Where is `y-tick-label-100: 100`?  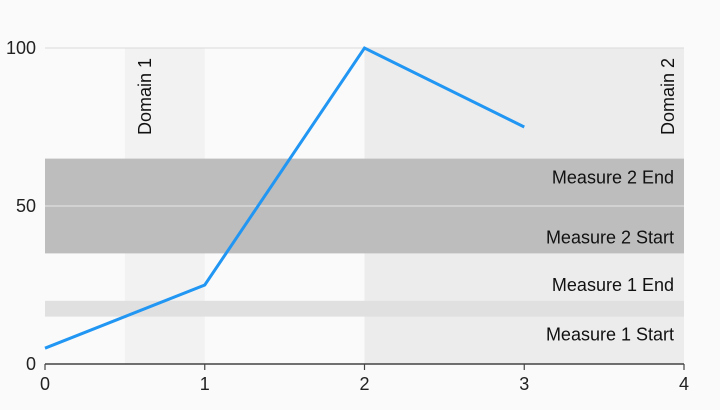
y-tick-label-100: 100 is located at coordinates (21, 48).